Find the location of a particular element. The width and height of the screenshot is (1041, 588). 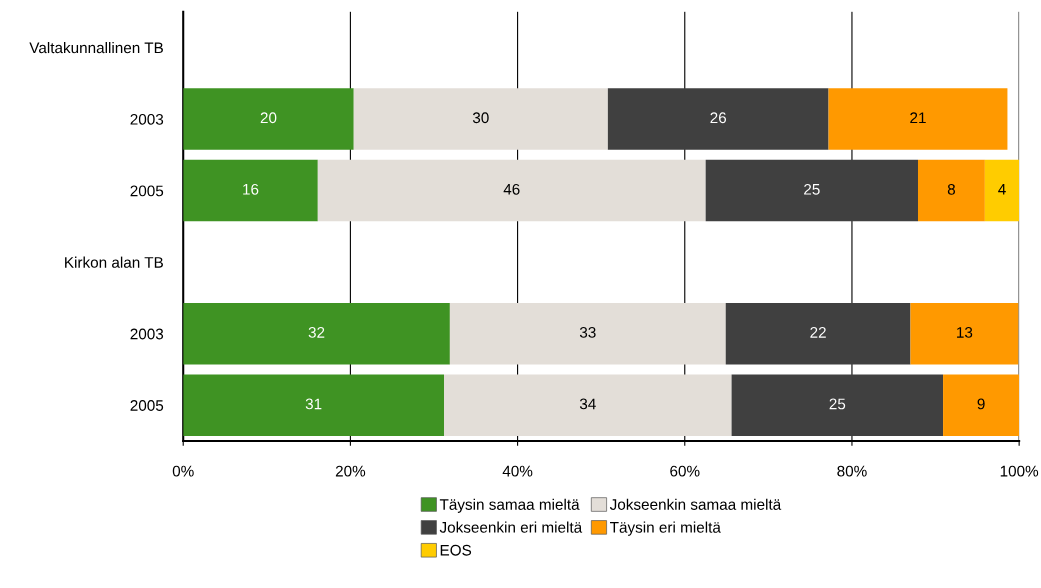

data-label: 33 is located at coordinates (587, 332).